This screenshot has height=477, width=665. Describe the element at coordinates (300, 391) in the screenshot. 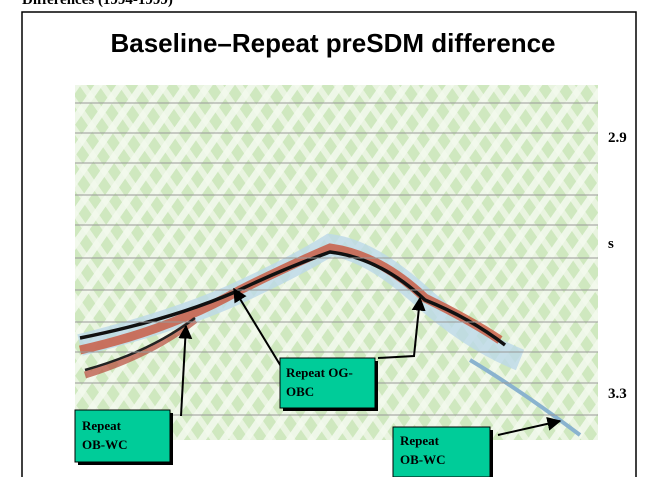

I see `callout-text: OBC` at that location.